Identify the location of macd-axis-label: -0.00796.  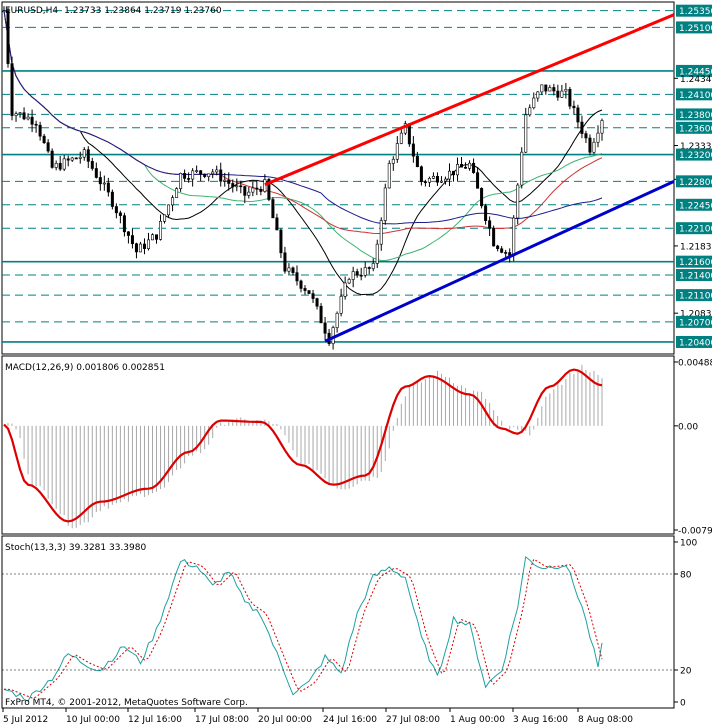
(695, 532).